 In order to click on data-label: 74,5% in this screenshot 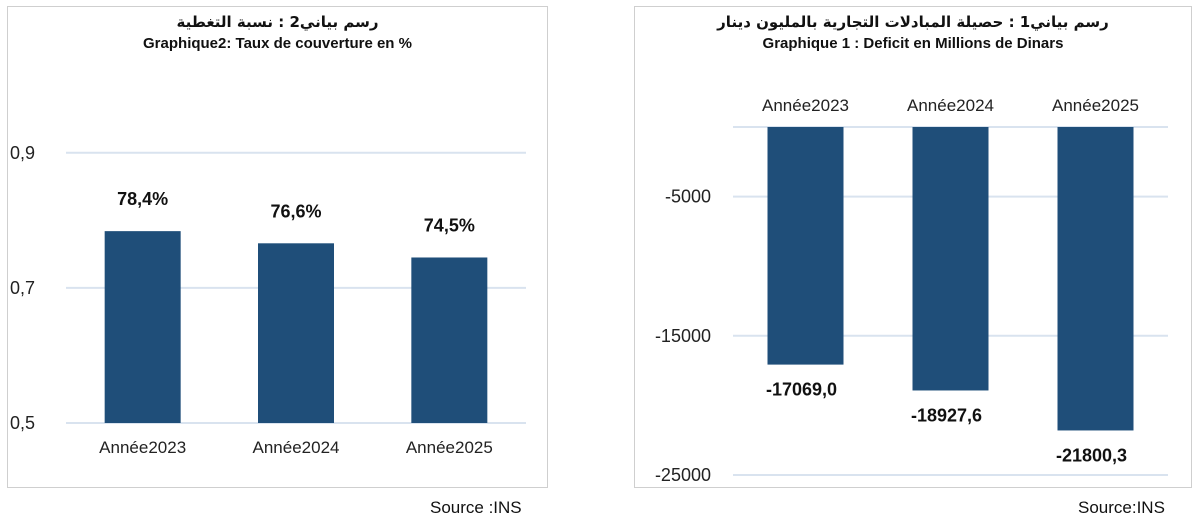, I will do `click(449, 225)`.